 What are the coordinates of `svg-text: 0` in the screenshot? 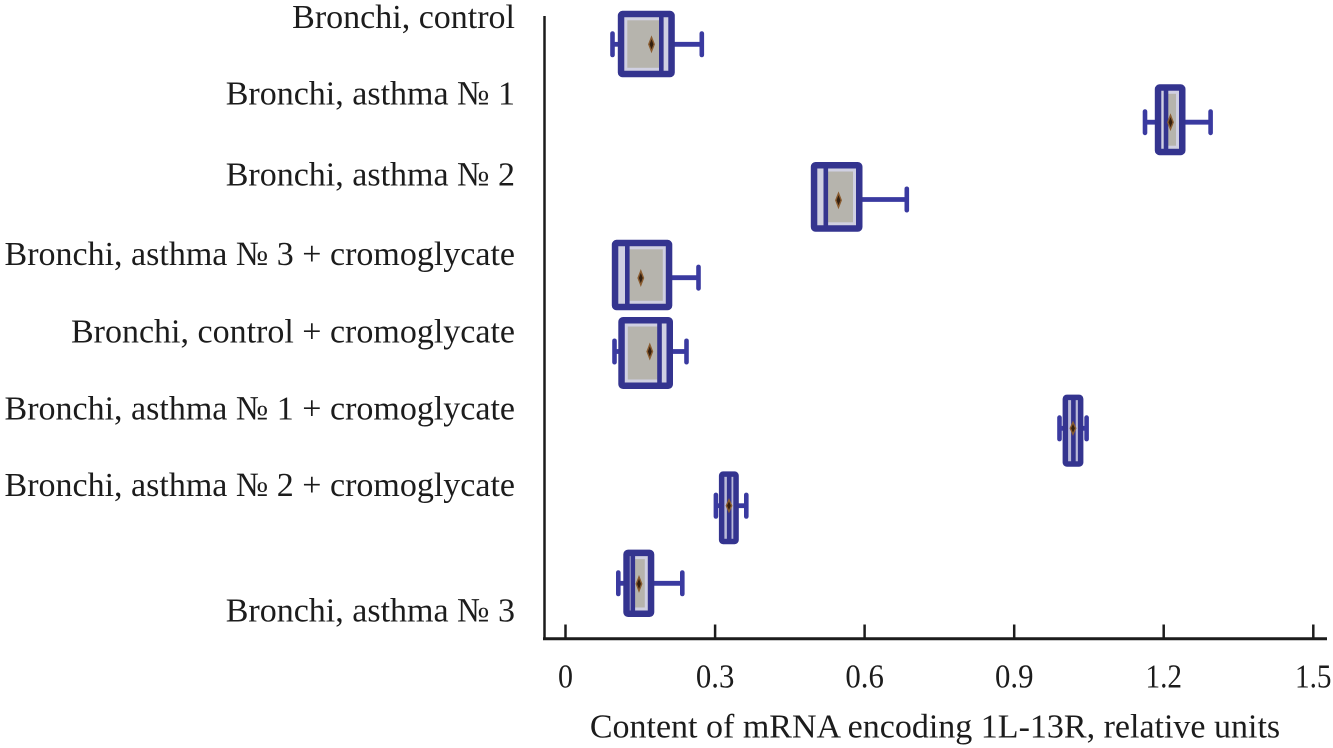 It's located at (565, 677).